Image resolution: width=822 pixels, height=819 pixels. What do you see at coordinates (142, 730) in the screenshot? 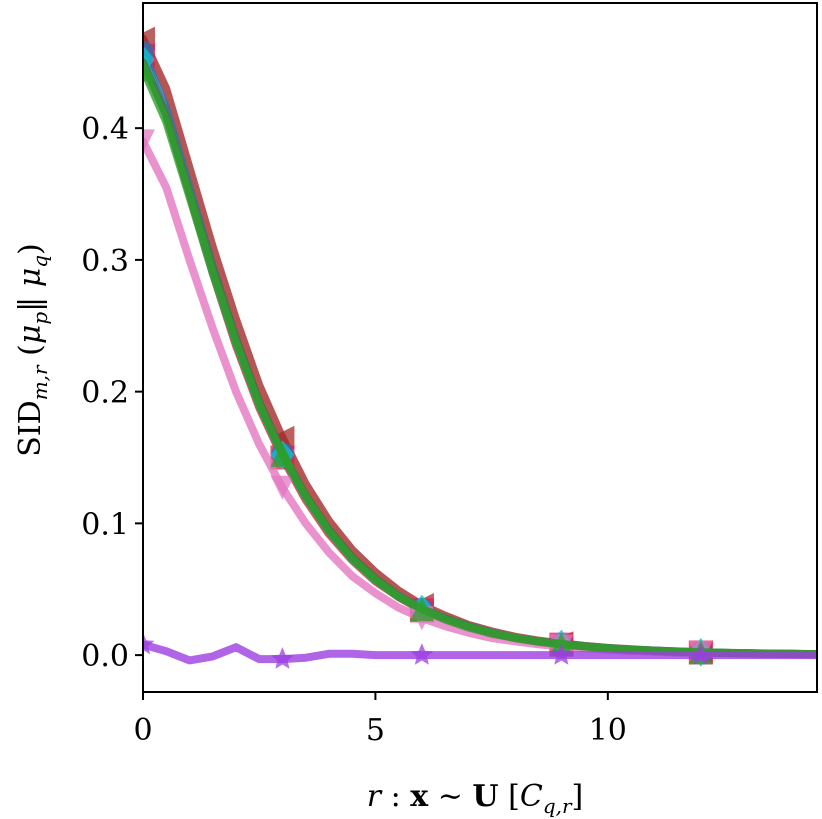
I see `x-tick-label: 0` at bounding box center [142, 730].